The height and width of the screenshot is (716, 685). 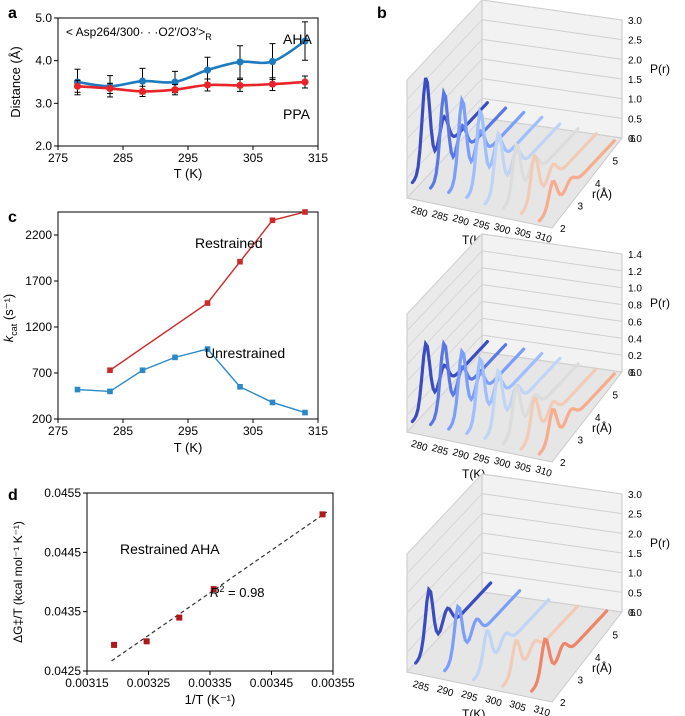 What do you see at coordinates (635, 515) in the screenshot?
I see `z-tick-label: 2.5` at bounding box center [635, 515].